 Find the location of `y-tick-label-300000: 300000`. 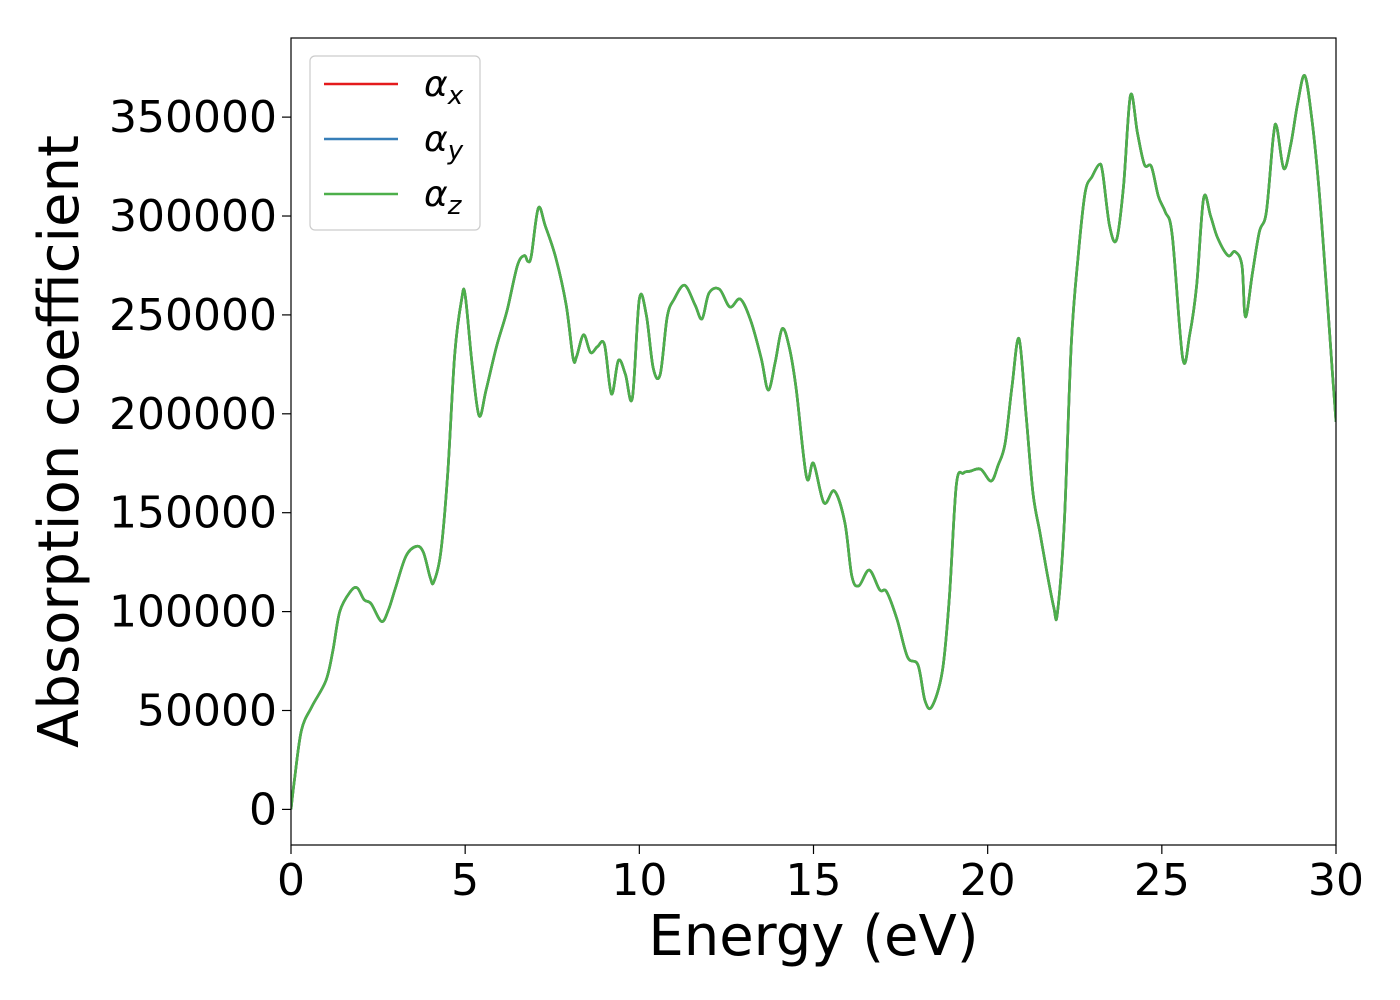

y-tick-label-300000: 300000 is located at coordinates (193, 216).